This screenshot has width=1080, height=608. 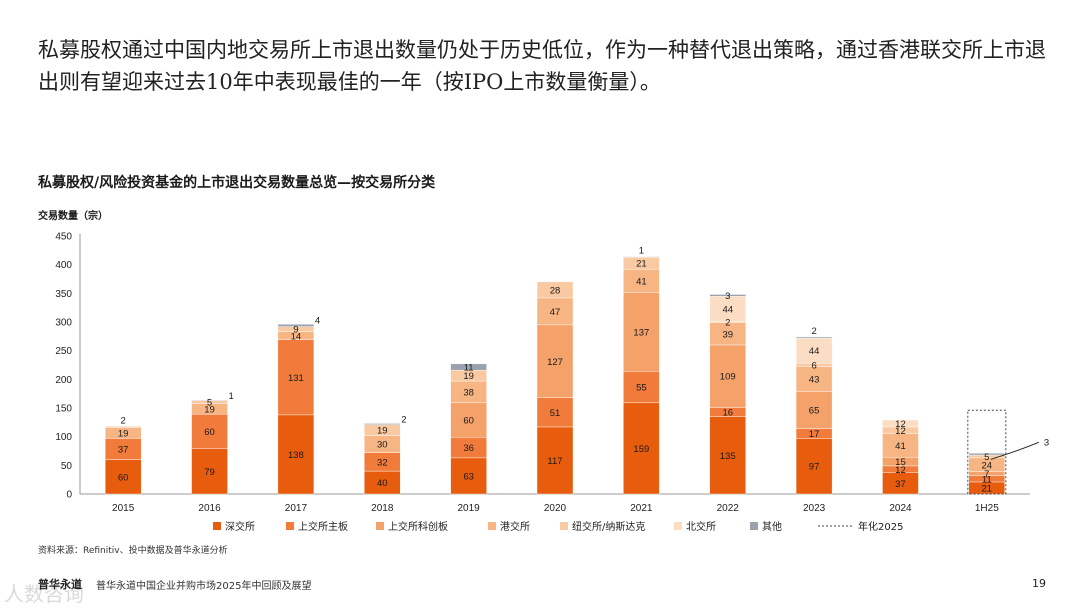 I want to click on x-tick-label: 2024, so click(x=900, y=508).